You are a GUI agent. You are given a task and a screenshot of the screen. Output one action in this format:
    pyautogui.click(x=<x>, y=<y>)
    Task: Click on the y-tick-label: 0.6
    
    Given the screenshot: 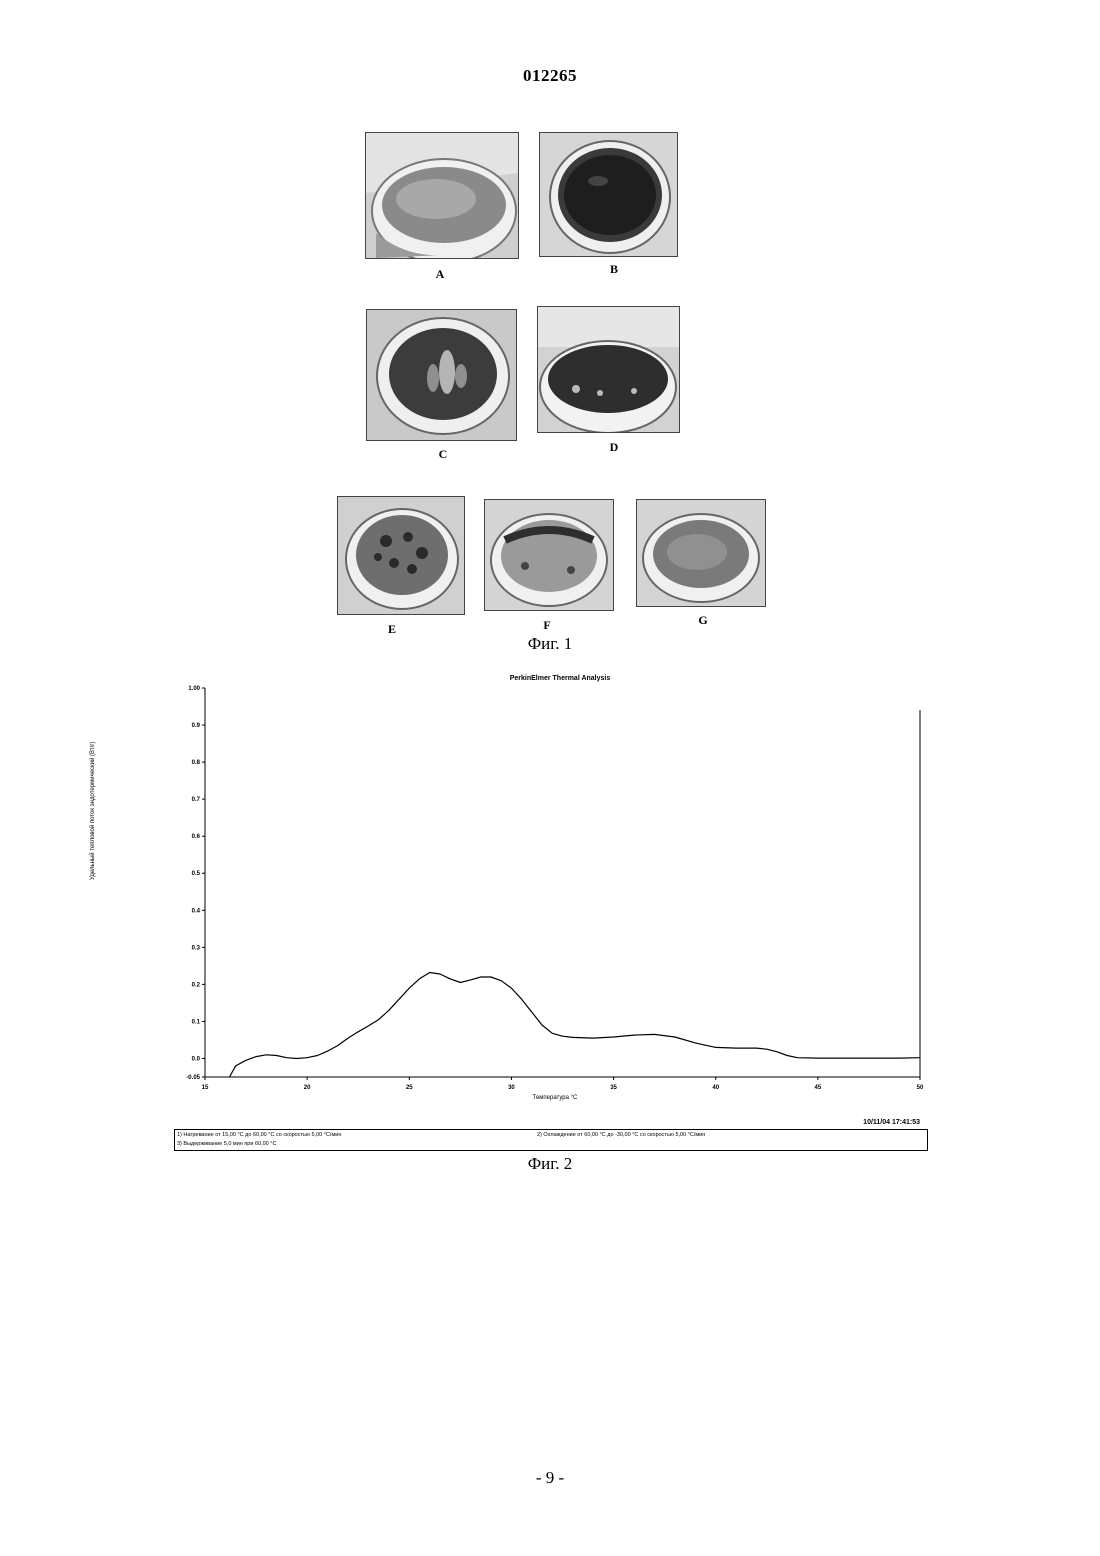 What is the action you would take?
    pyautogui.click(x=196, y=837)
    